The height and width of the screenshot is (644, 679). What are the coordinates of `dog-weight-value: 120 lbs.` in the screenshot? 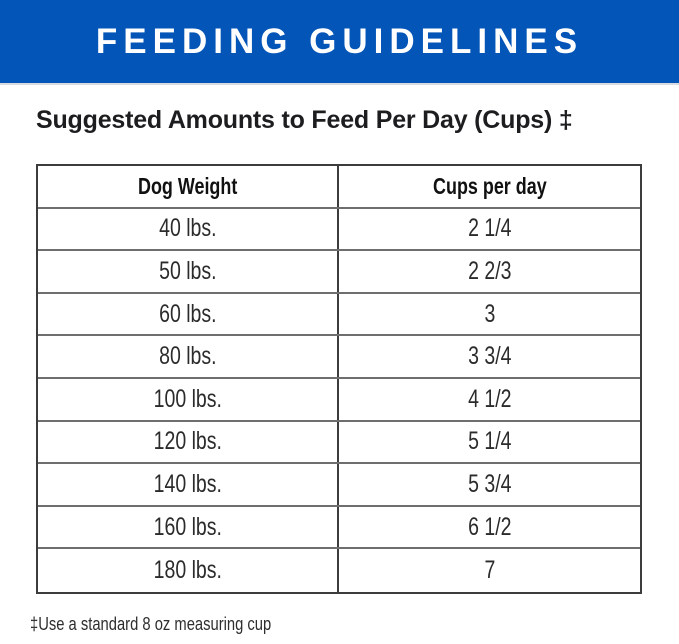 It's located at (187, 441).